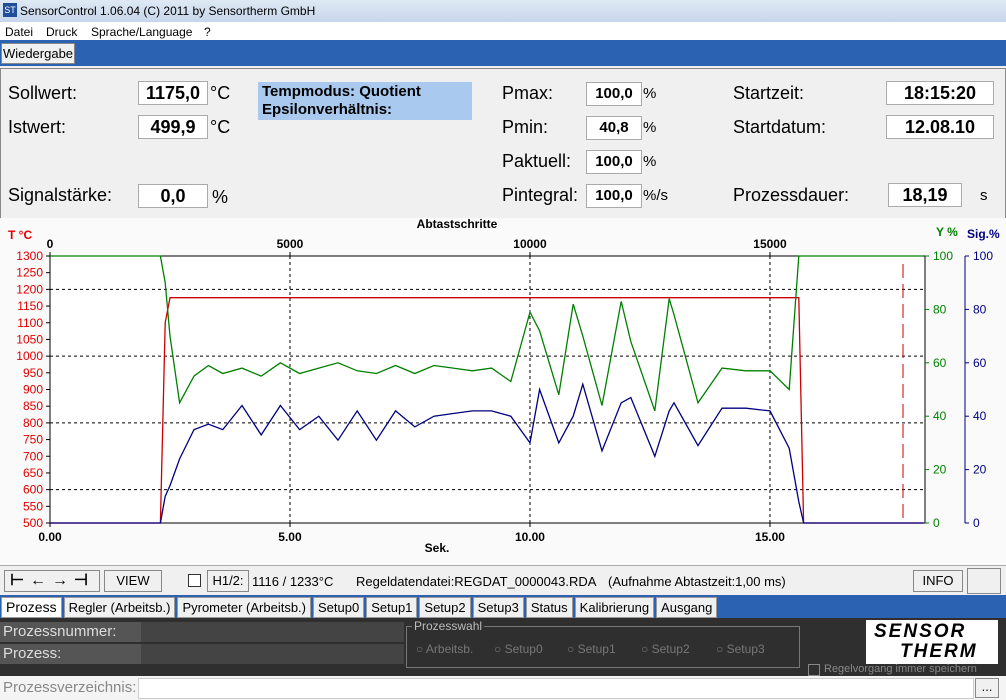 The image size is (1006, 700). I want to click on radio: ○ Setup3, so click(740, 649).